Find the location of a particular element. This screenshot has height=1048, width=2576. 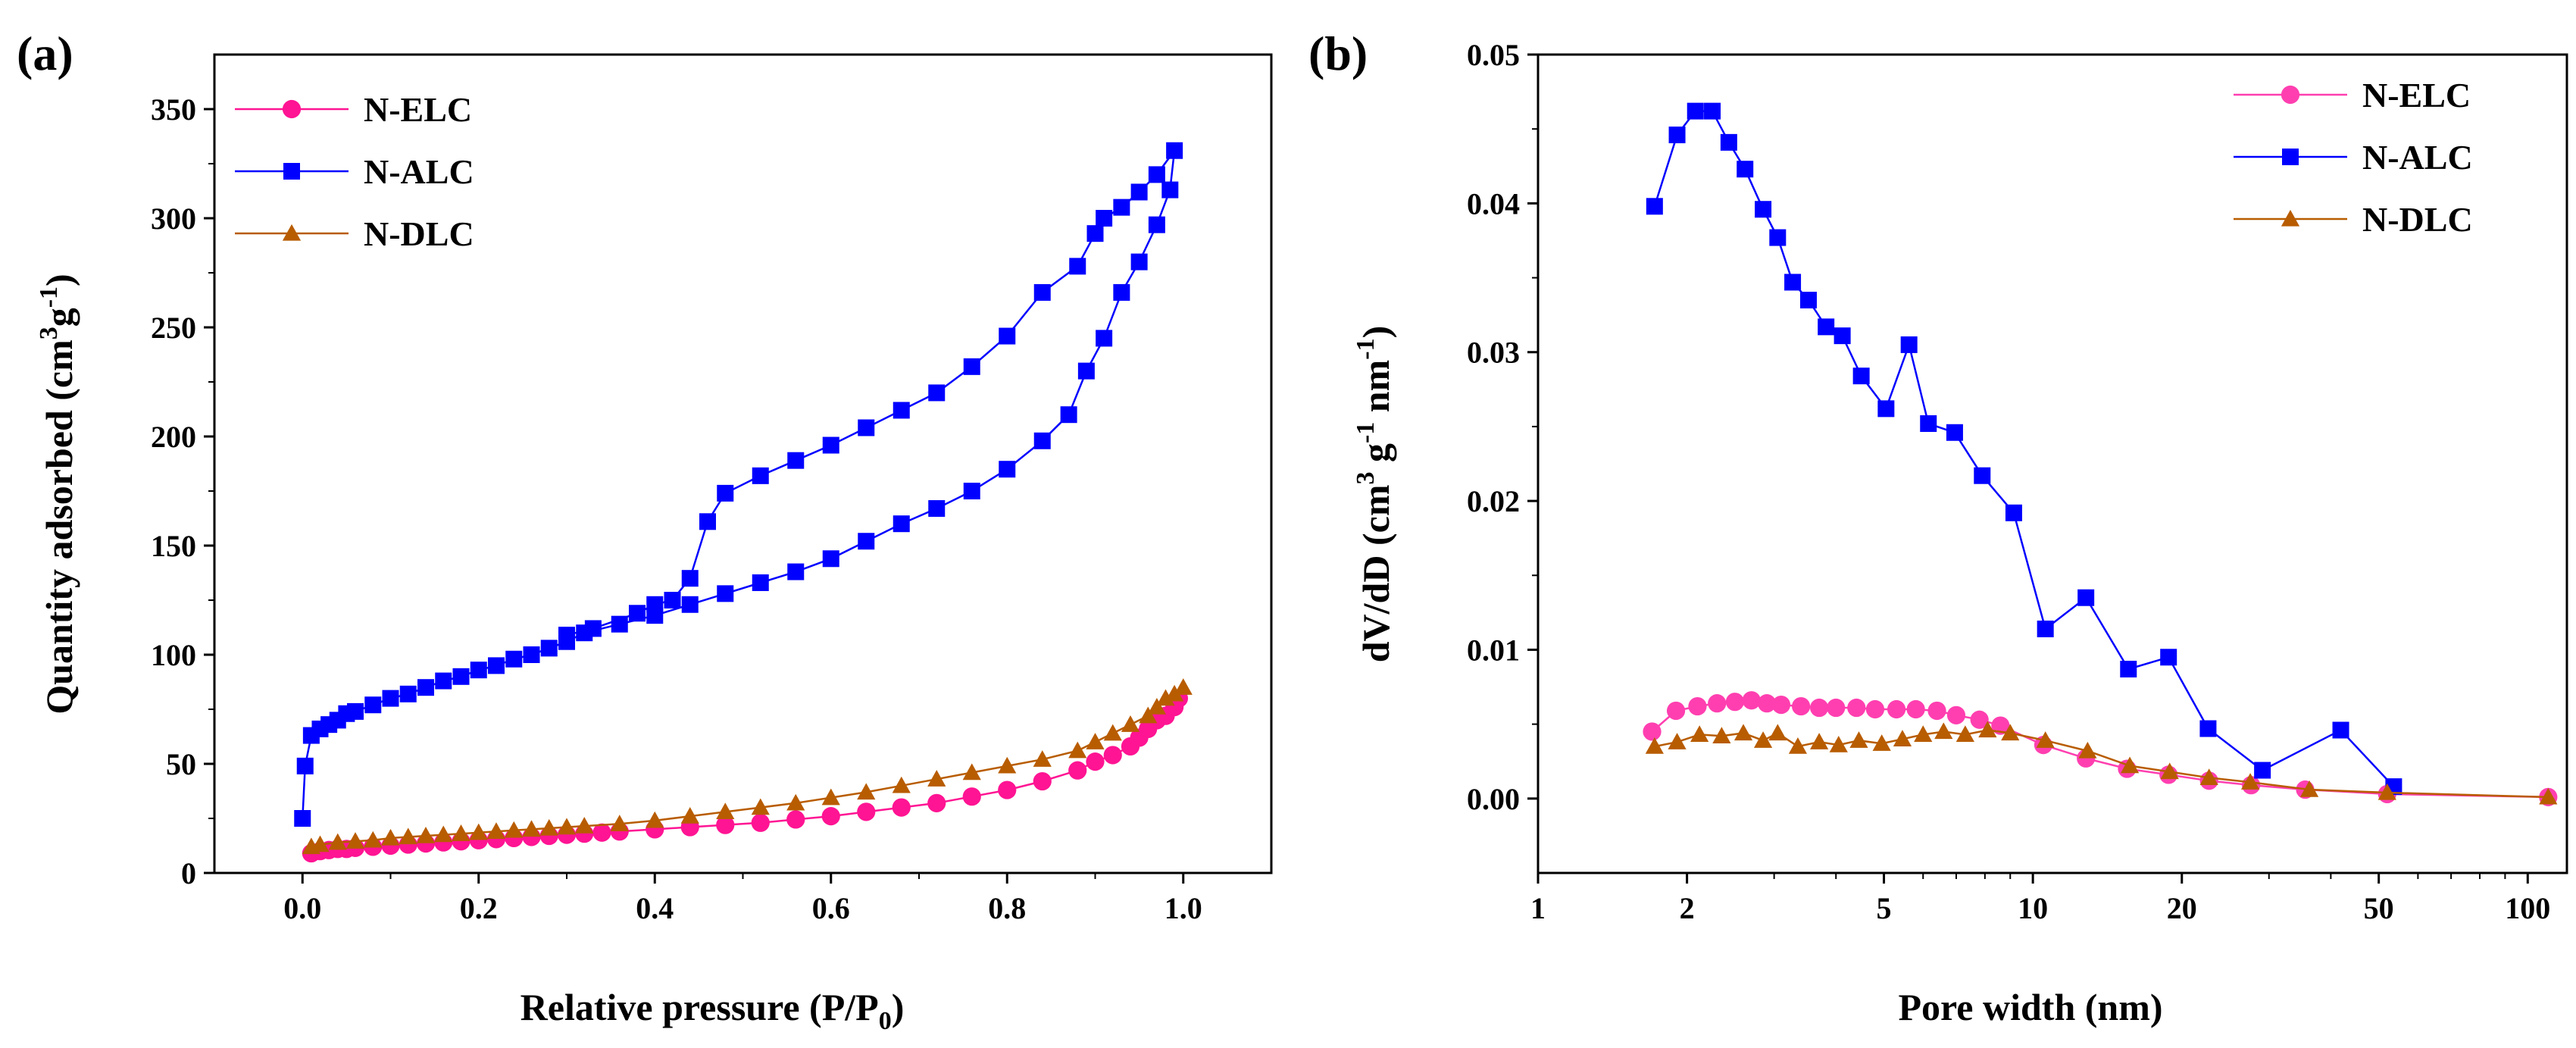

b-legend-n-elc-marker is located at coordinates (2290, 95).